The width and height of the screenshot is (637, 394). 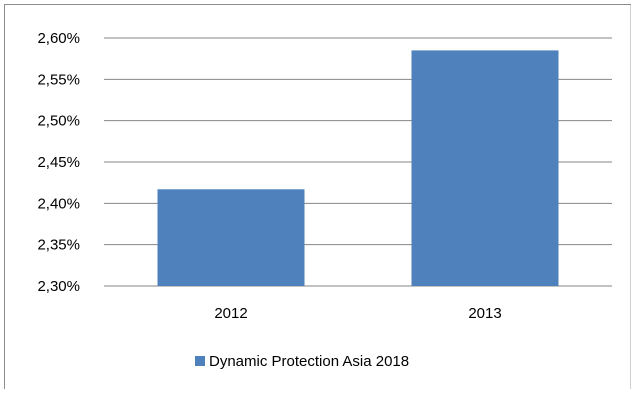 What do you see at coordinates (200, 361) in the screenshot?
I see `legend-swatch` at bounding box center [200, 361].